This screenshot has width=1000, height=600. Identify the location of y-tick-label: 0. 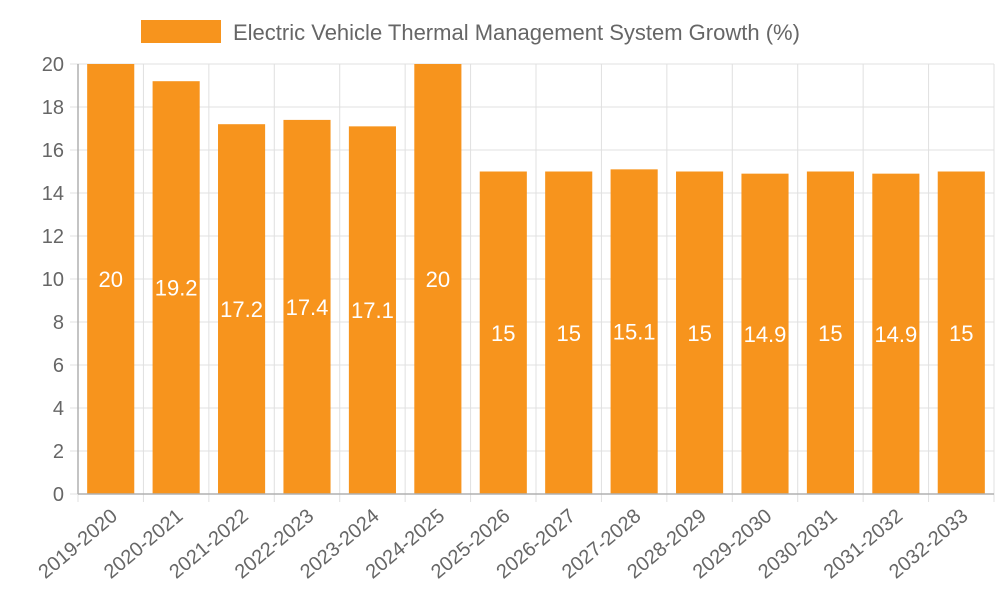
(58, 495).